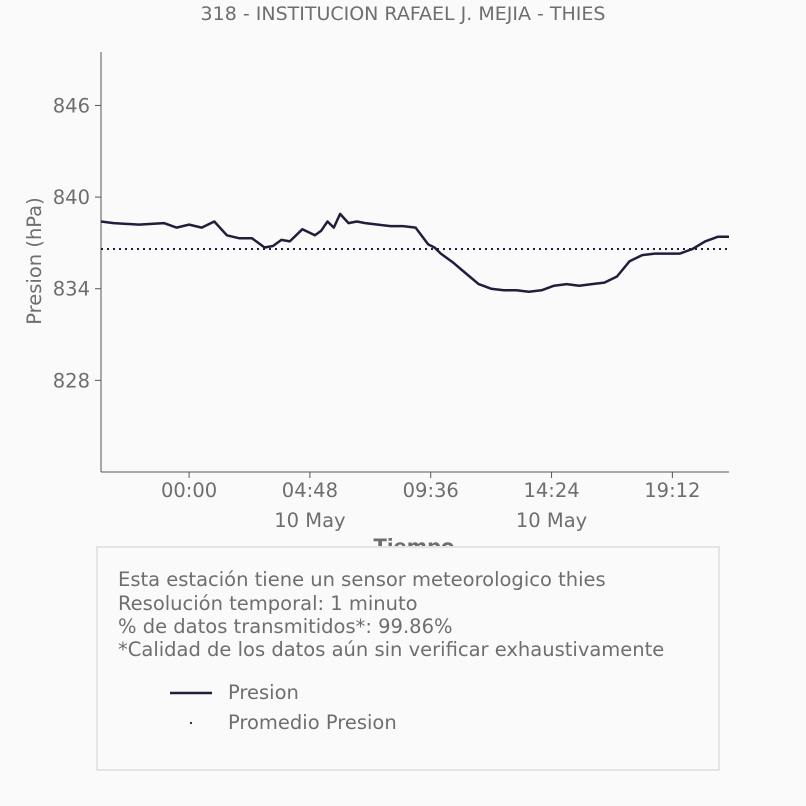 The image size is (806, 806). Describe the element at coordinates (551, 520) in the screenshot. I see `x-tick-sublabel-3: 10 May` at that location.